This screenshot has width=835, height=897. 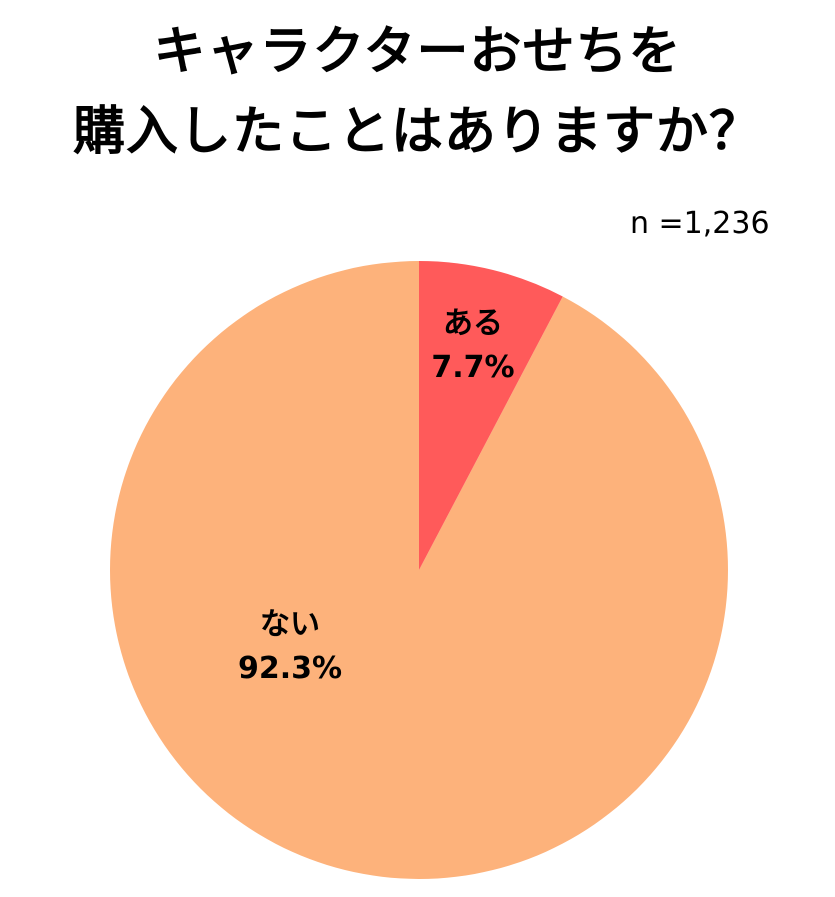 What do you see at coordinates (700, 223) in the screenshot?
I see `sample-size-label: n =1,236` at bounding box center [700, 223].